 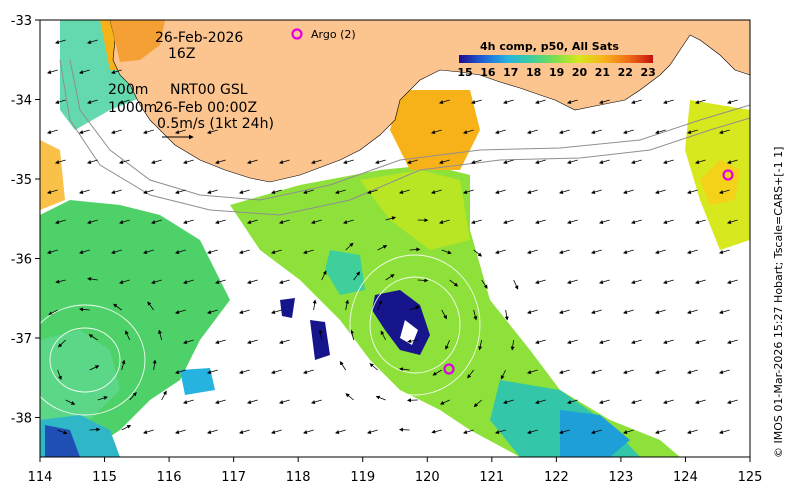 What do you see at coordinates (181, 54) in the screenshot?
I see `hour-label: 16Z` at bounding box center [181, 54].